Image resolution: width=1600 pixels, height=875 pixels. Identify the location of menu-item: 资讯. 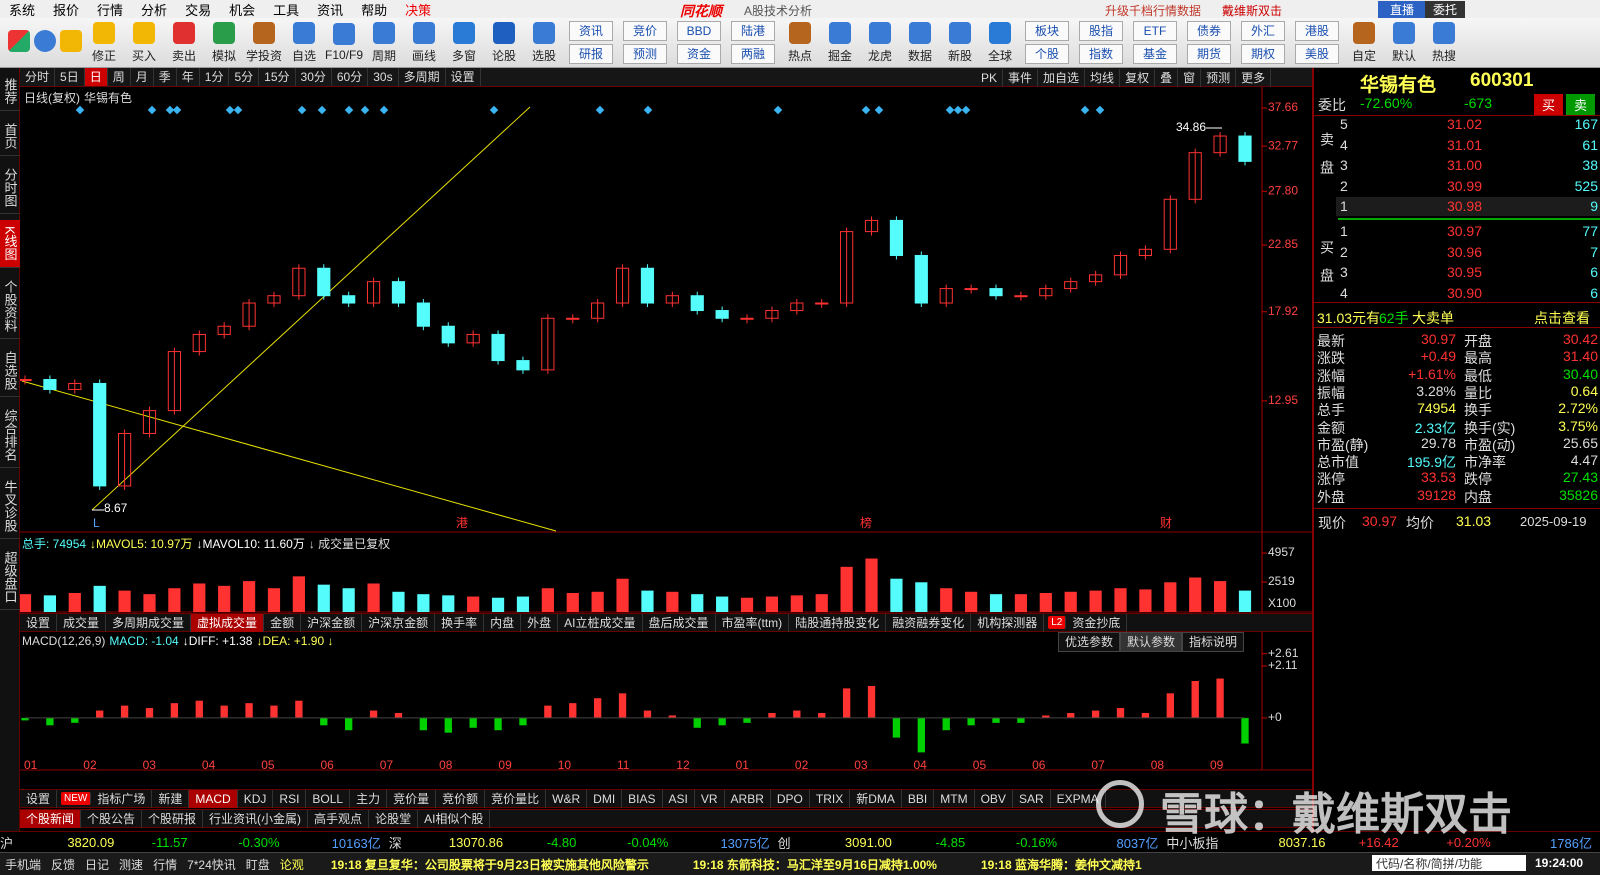
(330, 10).